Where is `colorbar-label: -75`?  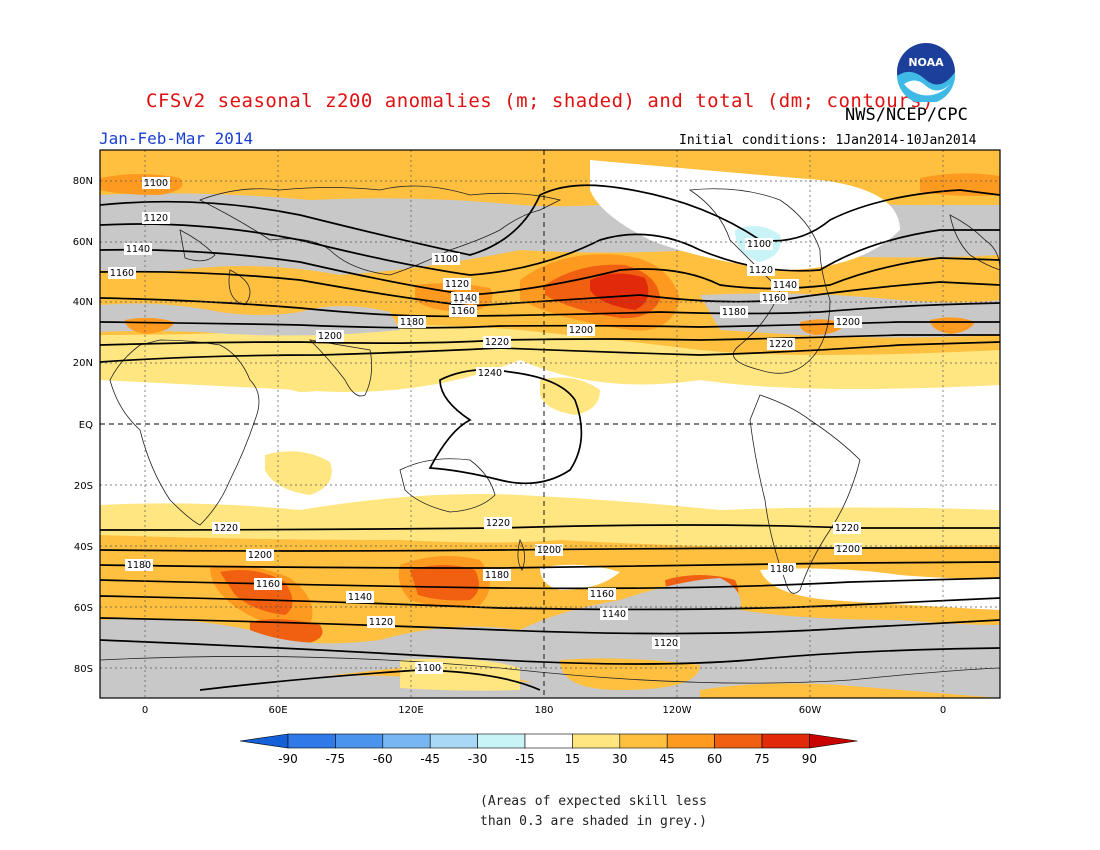 colorbar-label: -75 is located at coordinates (336, 759).